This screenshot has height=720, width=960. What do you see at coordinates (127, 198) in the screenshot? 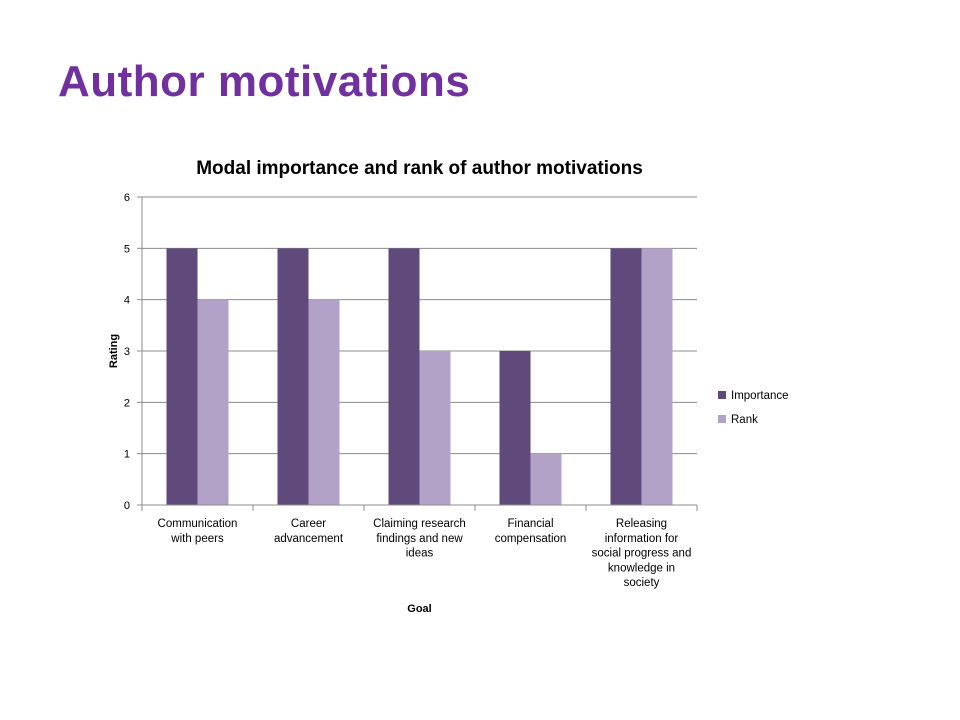
I see `y-tick-label: 6` at bounding box center [127, 198].